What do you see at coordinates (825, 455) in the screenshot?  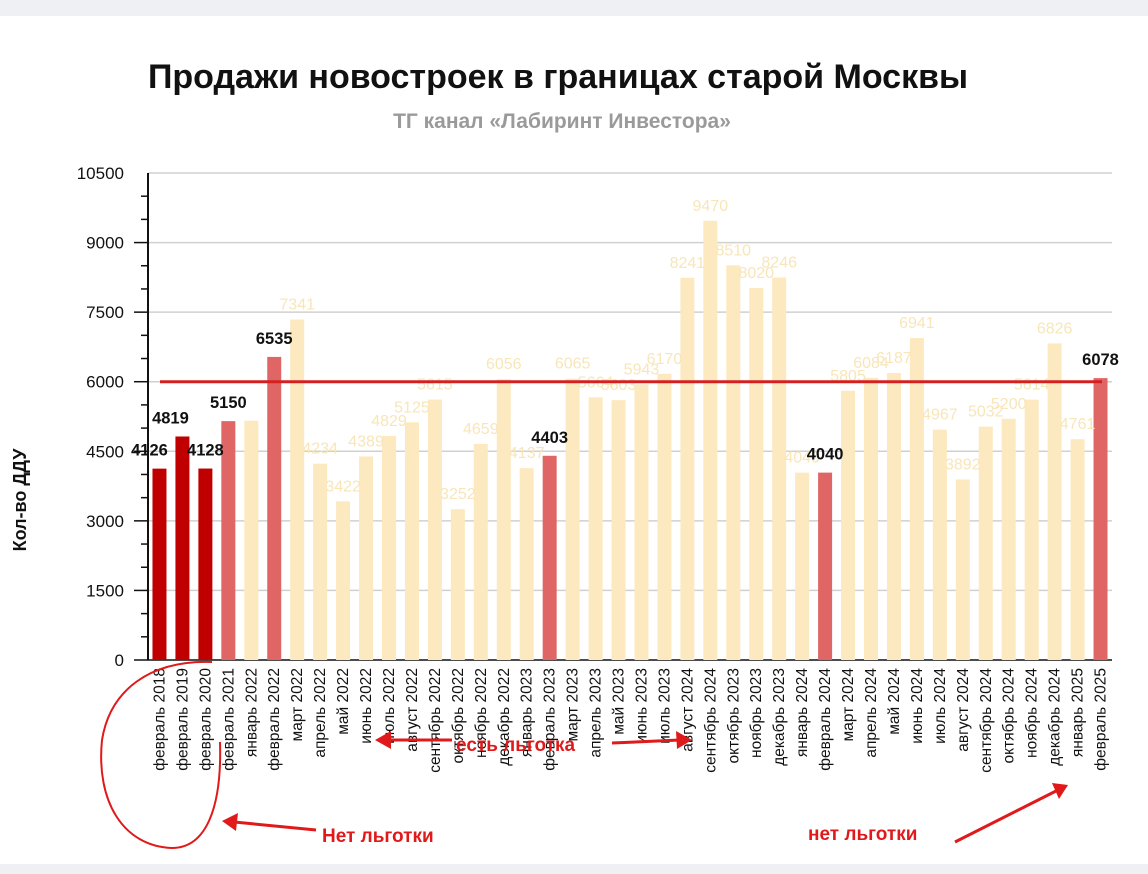 I see `data-label-highlight: 4040` at bounding box center [825, 455].